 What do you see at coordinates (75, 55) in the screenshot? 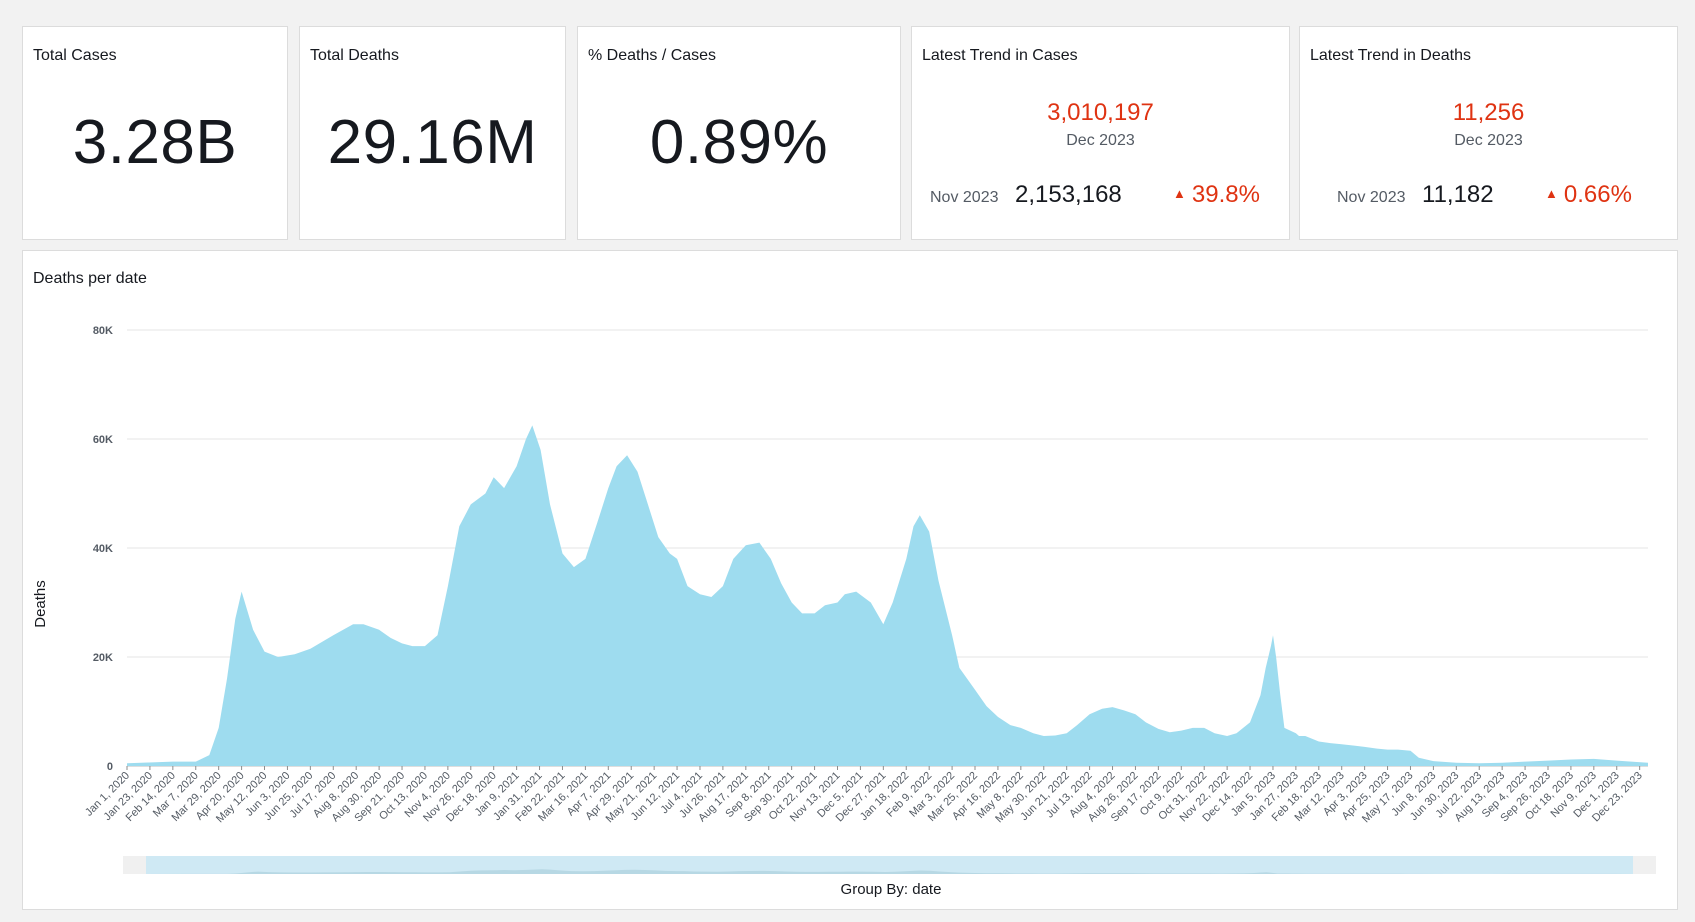
I see `card-title: Total Cases` at bounding box center [75, 55].